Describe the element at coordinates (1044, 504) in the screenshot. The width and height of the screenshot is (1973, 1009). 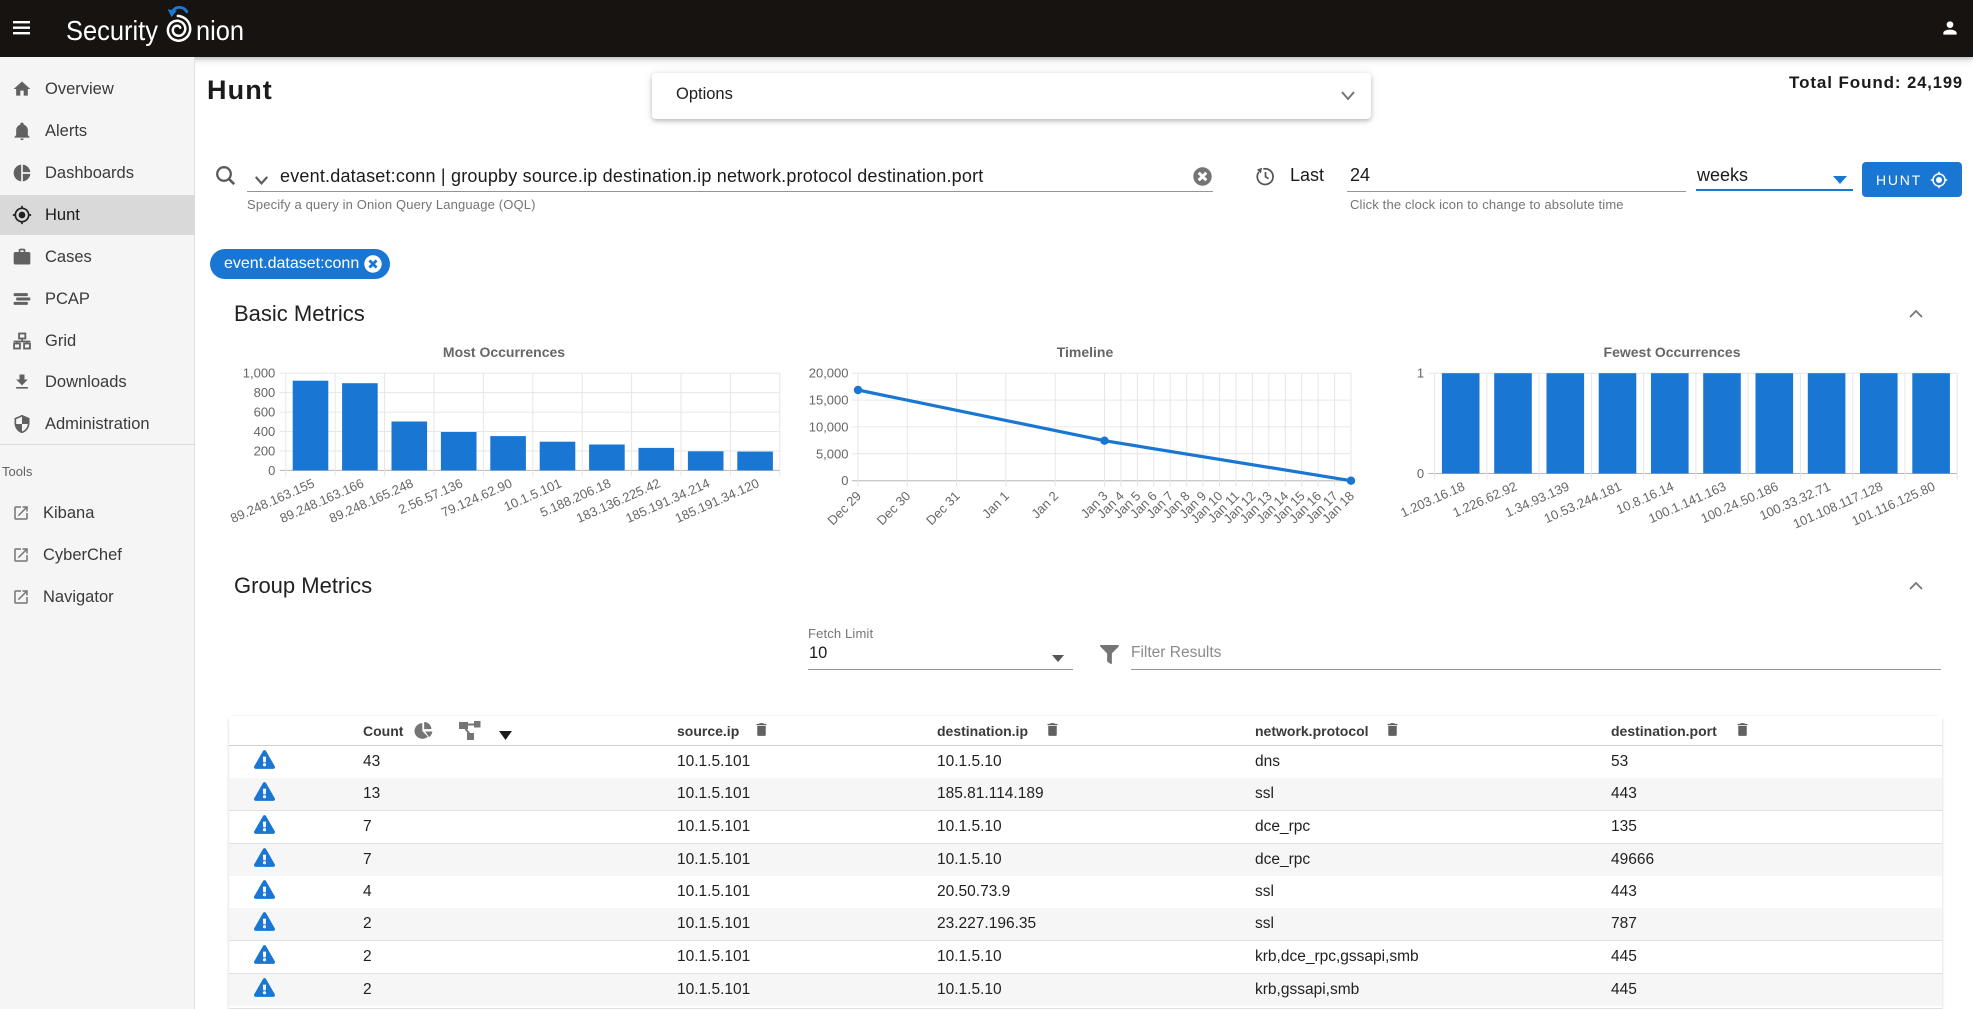
I see `svg-text: Jan 2` at that location.